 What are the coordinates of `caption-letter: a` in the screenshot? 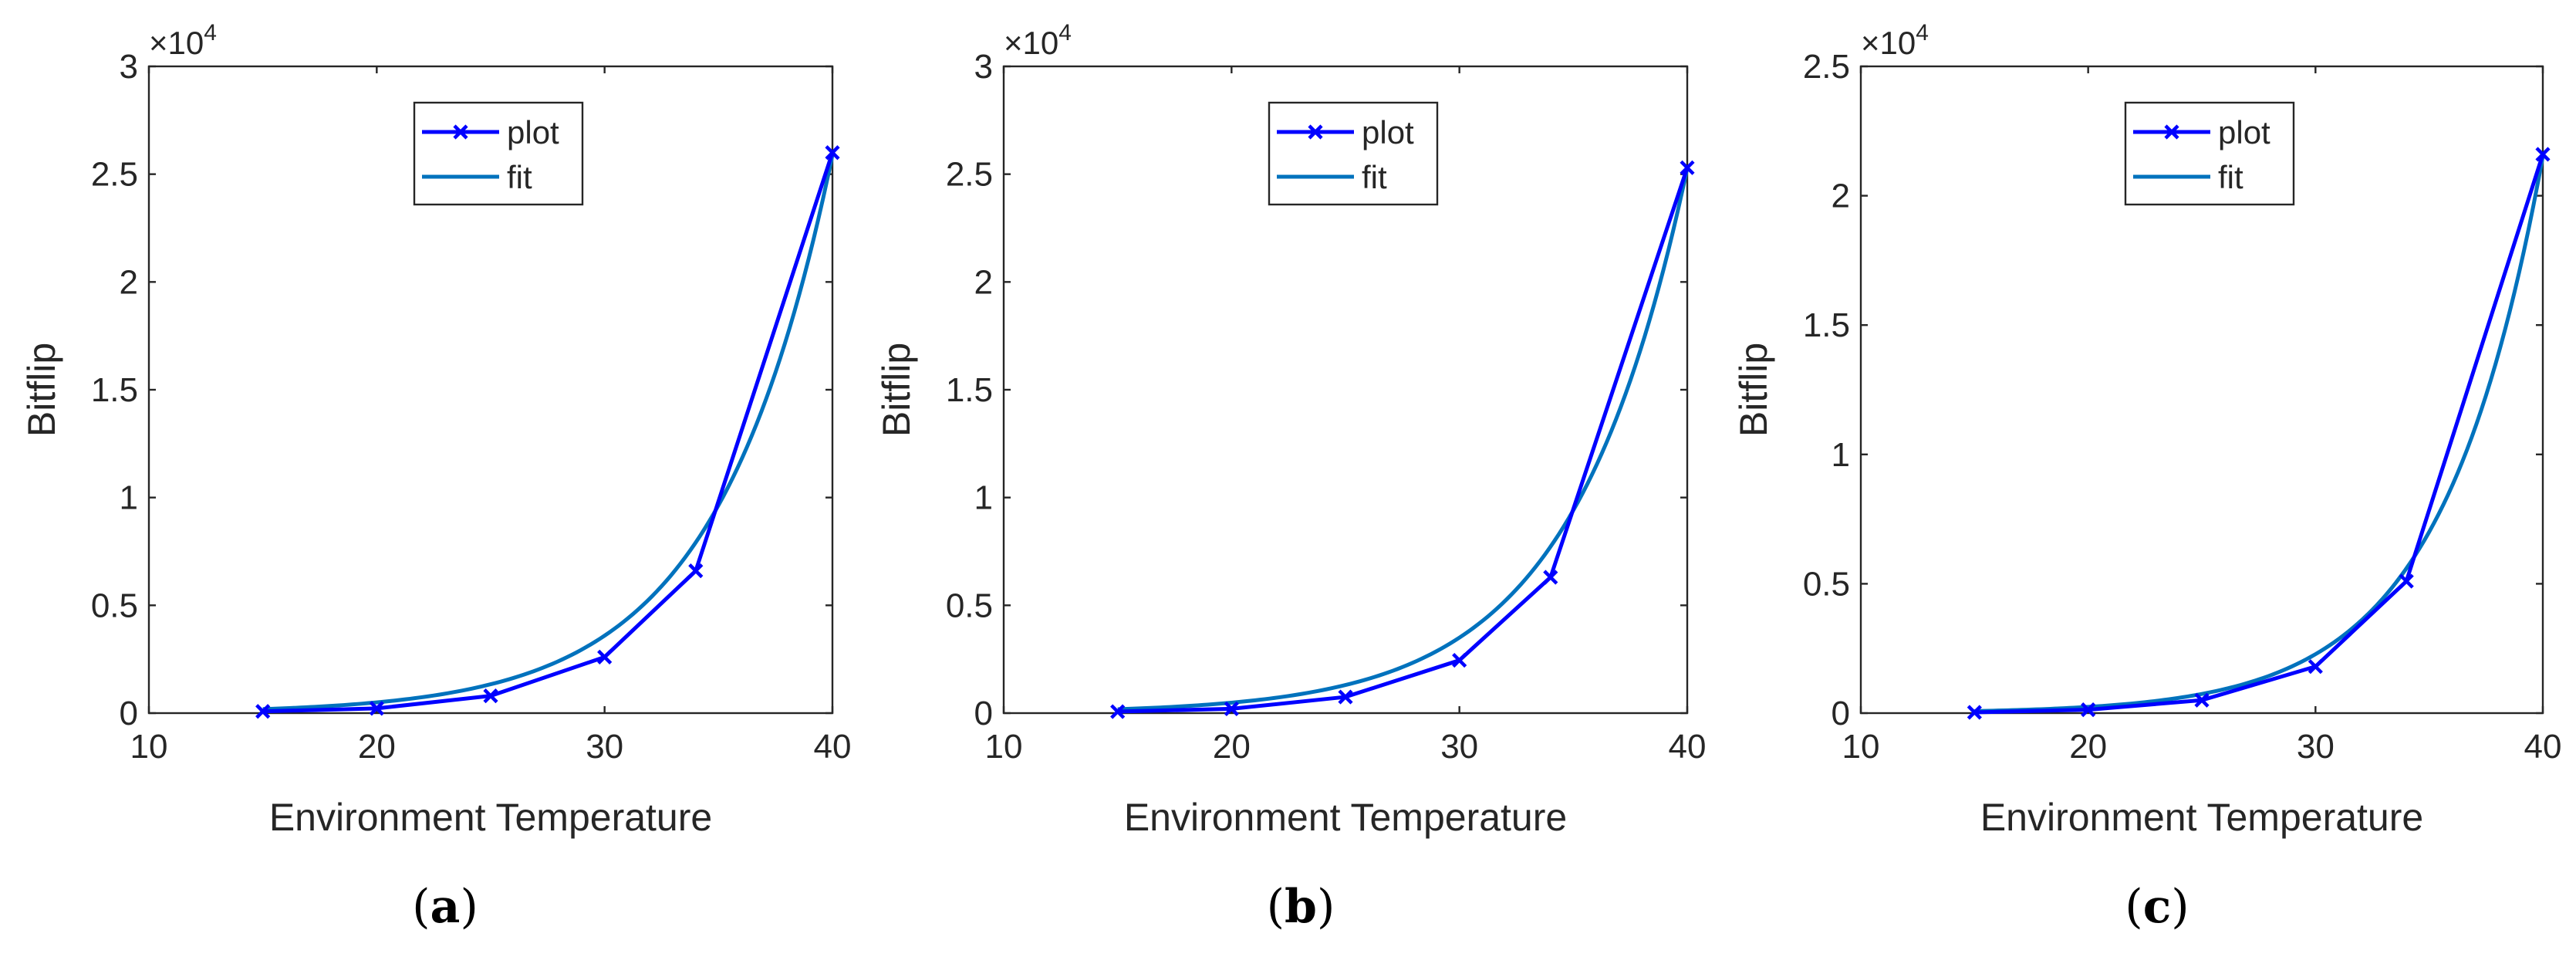 It's located at (445, 907).